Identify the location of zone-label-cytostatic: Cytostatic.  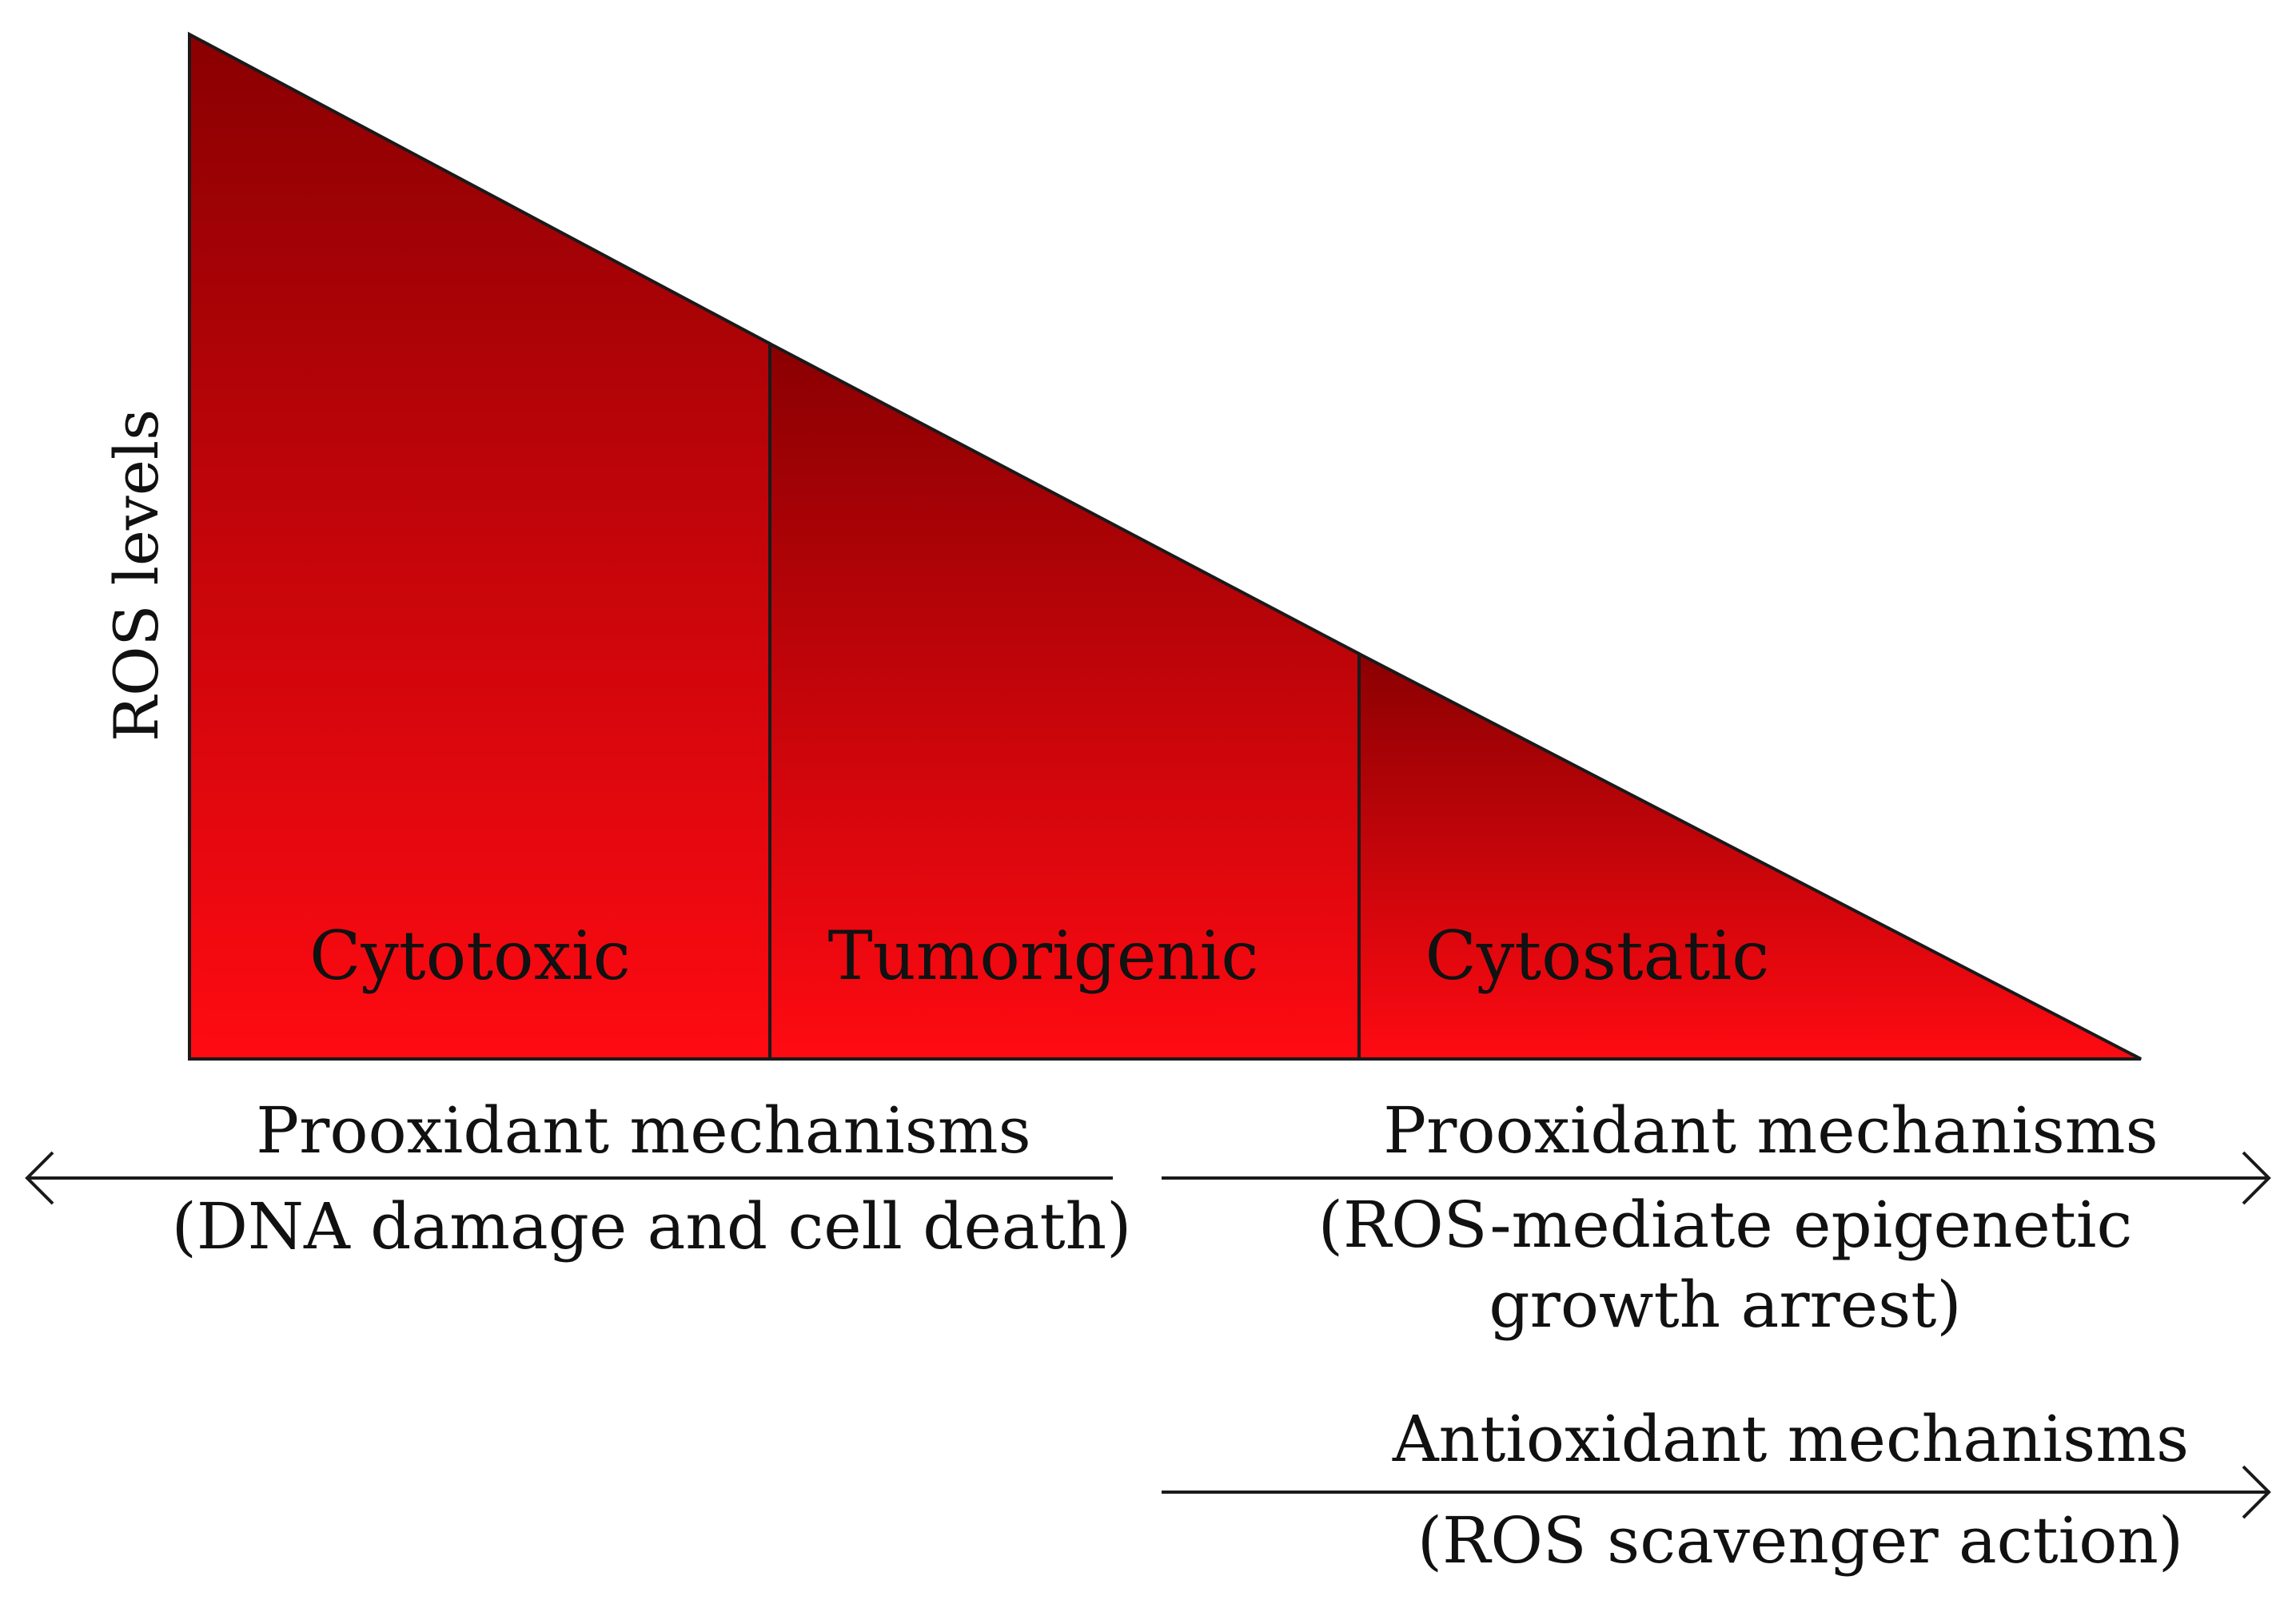
(1597, 956).